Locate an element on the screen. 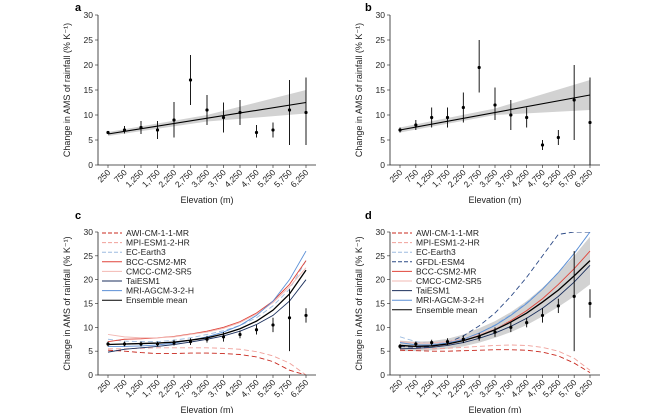 The height and width of the screenshot is (413, 650). panel-label: b is located at coordinates (368, 8).